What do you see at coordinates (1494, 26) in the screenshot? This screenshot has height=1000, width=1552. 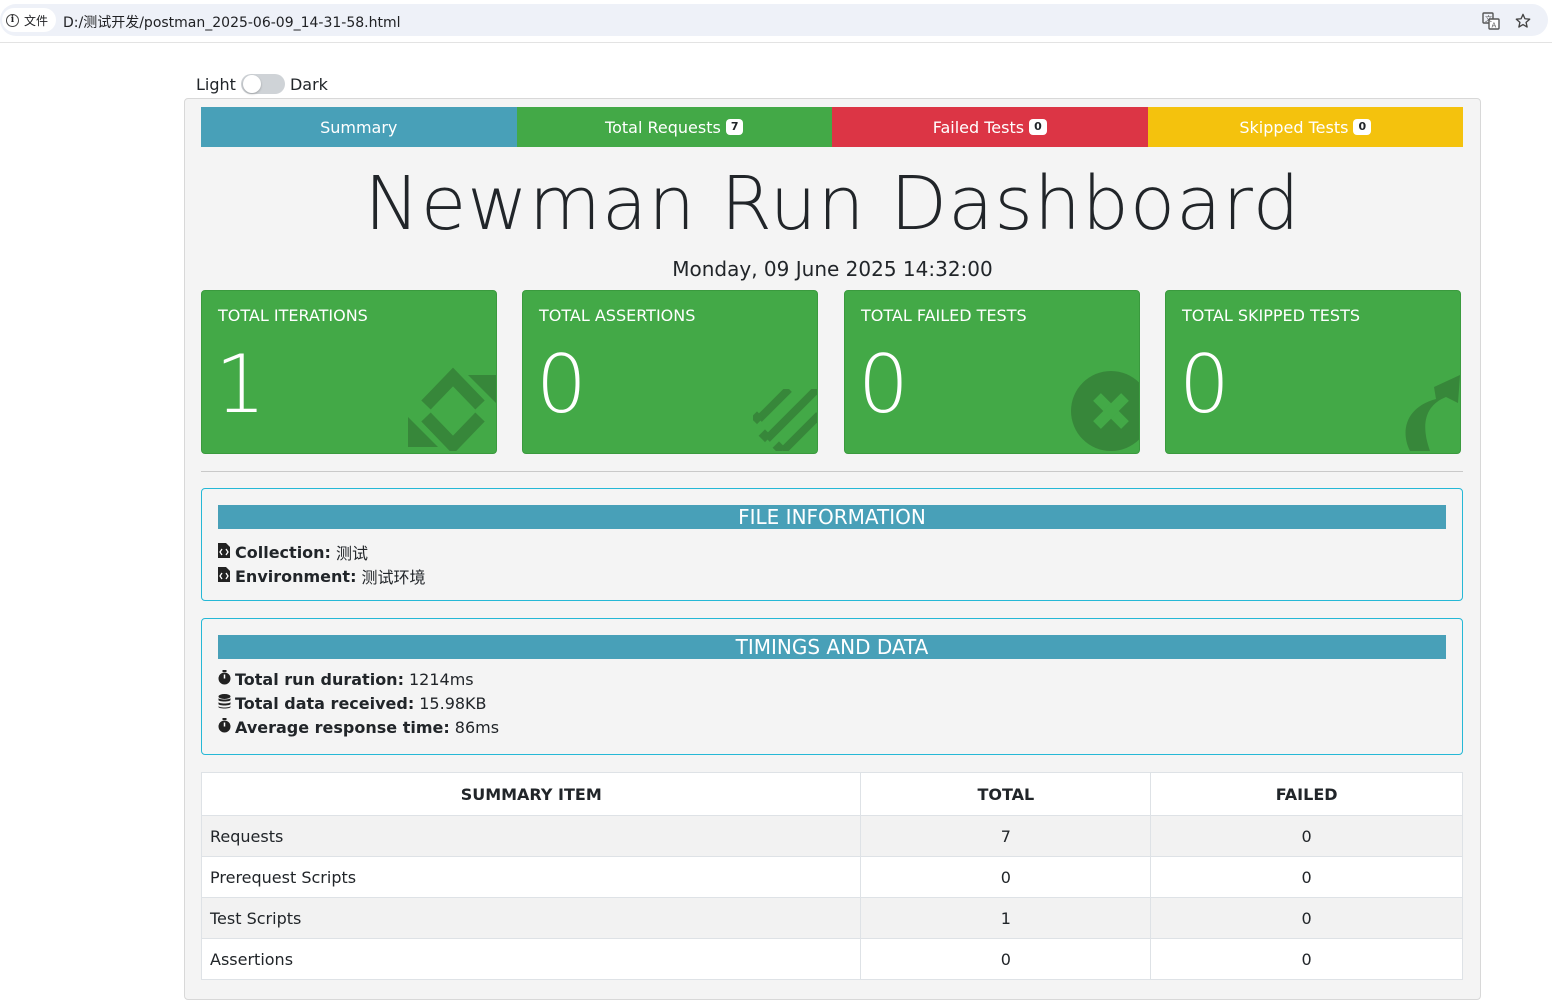 I see `svg-text: A` at bounding box center [1494, 26].